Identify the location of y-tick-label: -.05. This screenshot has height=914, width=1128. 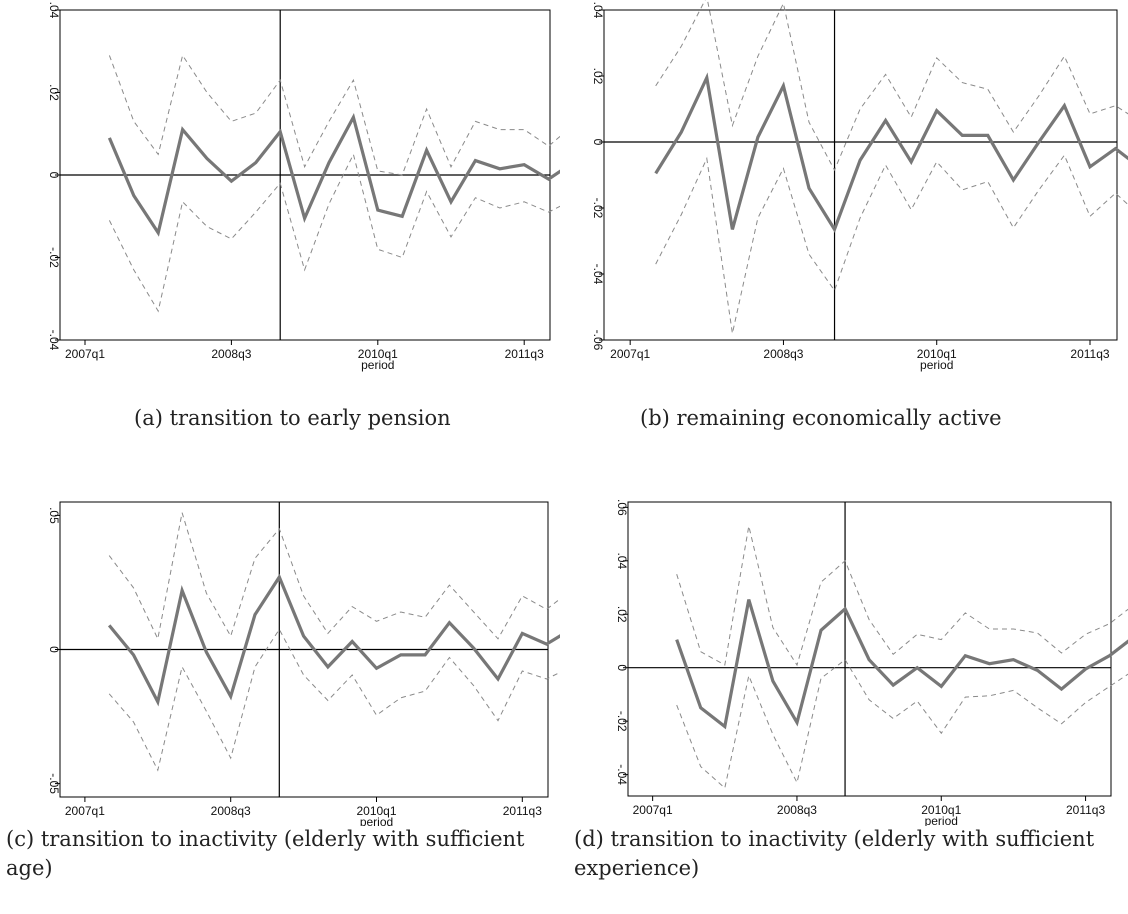
(54, 783).